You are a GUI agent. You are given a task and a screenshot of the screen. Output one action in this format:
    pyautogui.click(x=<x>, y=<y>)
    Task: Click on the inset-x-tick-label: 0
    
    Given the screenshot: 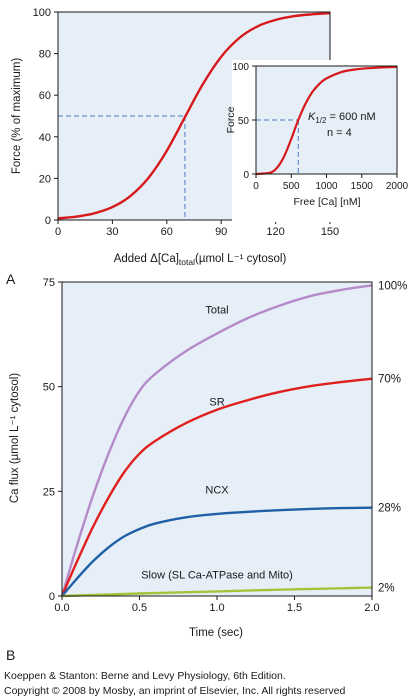 What is the action you would take?
    pyautogui.click(x=256, y=186)
    